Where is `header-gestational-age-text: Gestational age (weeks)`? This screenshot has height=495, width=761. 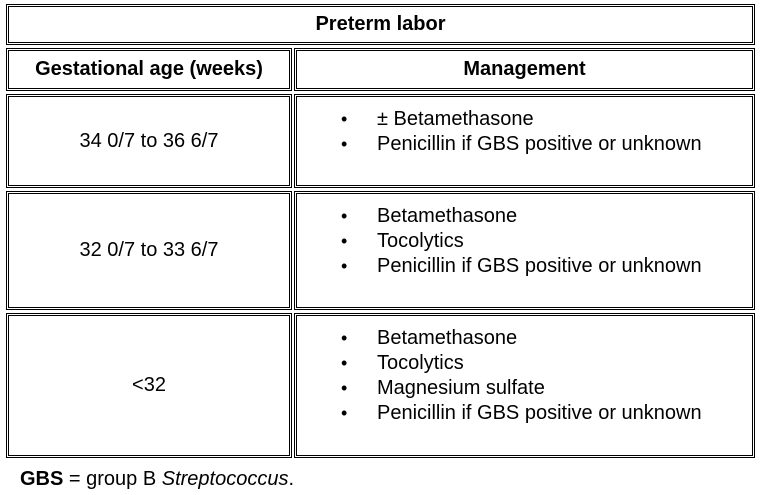 header-gestational-age-text: Gestational age (weeks) is located at coordinates (149, 69).